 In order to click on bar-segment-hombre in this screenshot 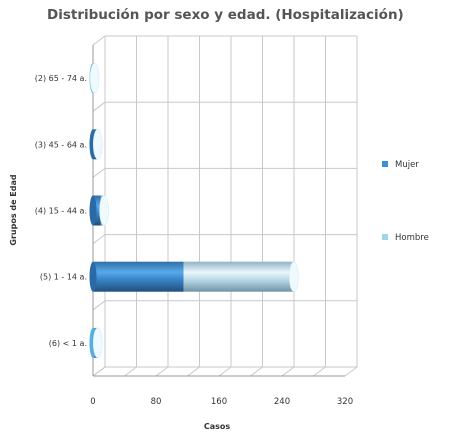, I will do `click(238, 276)`.